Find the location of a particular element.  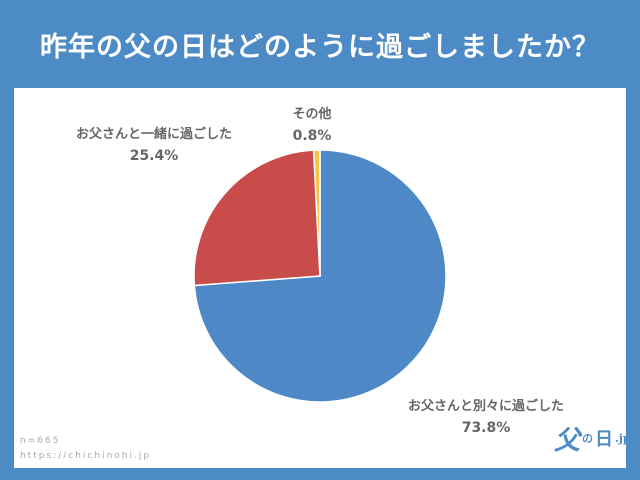

site-logo: 父 の 日 .jp is located at coordinates (597, 438).